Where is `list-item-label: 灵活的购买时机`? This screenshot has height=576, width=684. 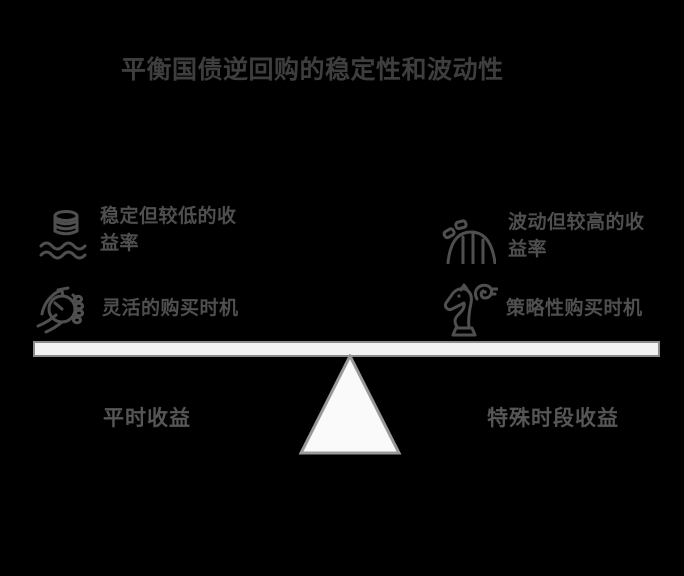 list-item-label: 灵活的购买时机 is located at coordinates (170, 308).